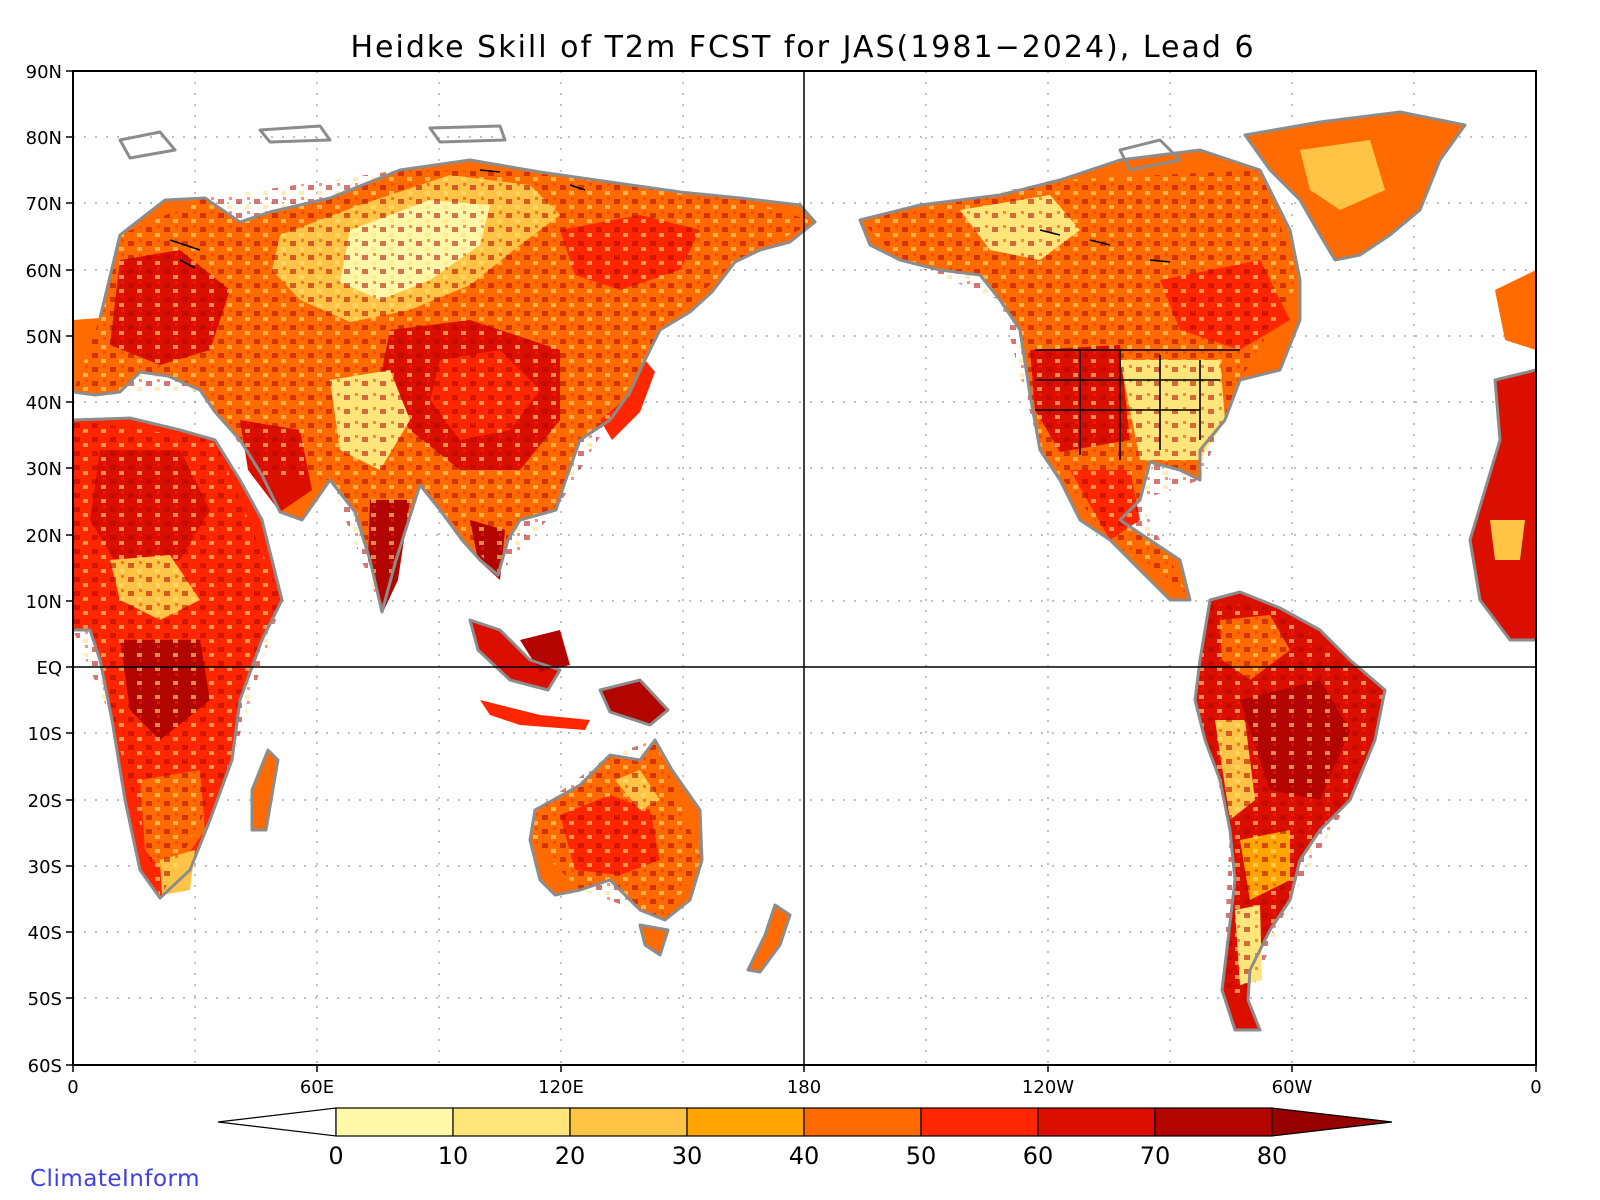 Image resolution: width=1600 pixels, height=1200 pixels. Describe the element at coordinates (44, 602) in the screenshot. I see `lat-label: 10N` at that location.